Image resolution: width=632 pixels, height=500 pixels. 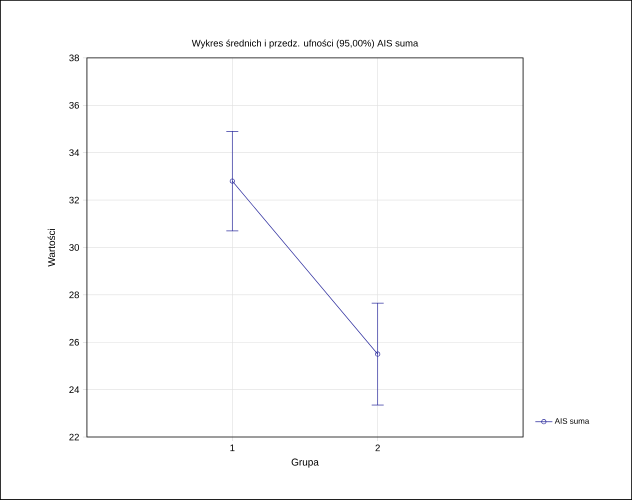 What do you see at coordinates (74, 295) in the screenshot?
I see `y-tick-label: 28` at bounding box center [74, 295].